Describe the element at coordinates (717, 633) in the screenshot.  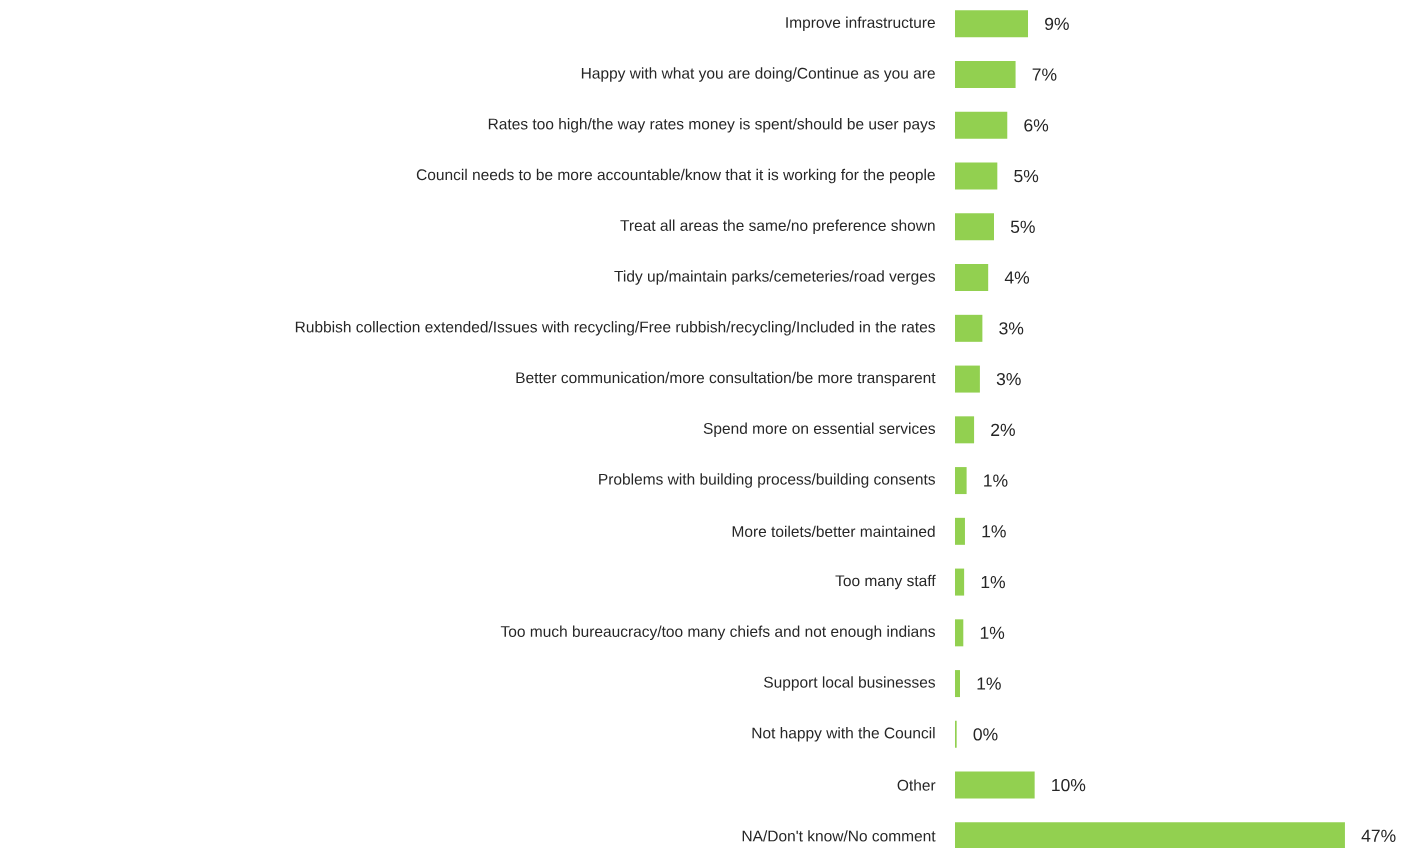
I see `y-tick-label: Too much bureaucracy/too many chiefs and not enough indians` at that location.